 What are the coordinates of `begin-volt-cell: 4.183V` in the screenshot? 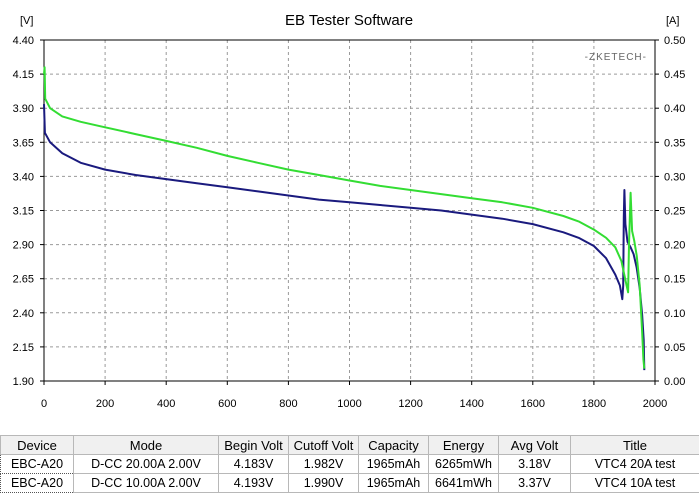 It's located at (253, 464).